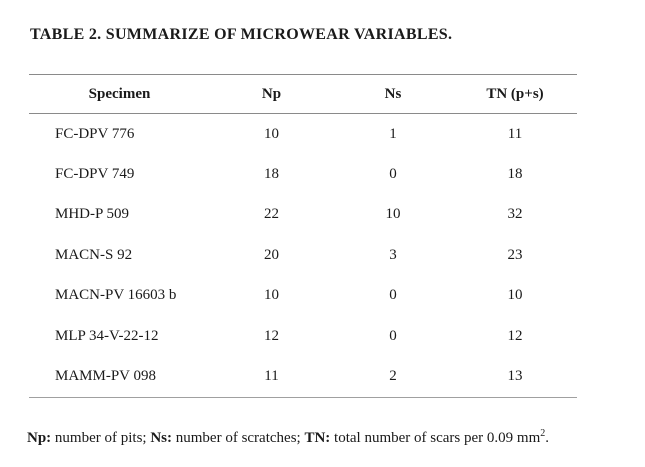 The height and width of the screenshot is (467, 645). Describe the element at coordinates (543, 433) in the screenshot. I see `footnote-segment: 2` at that location.